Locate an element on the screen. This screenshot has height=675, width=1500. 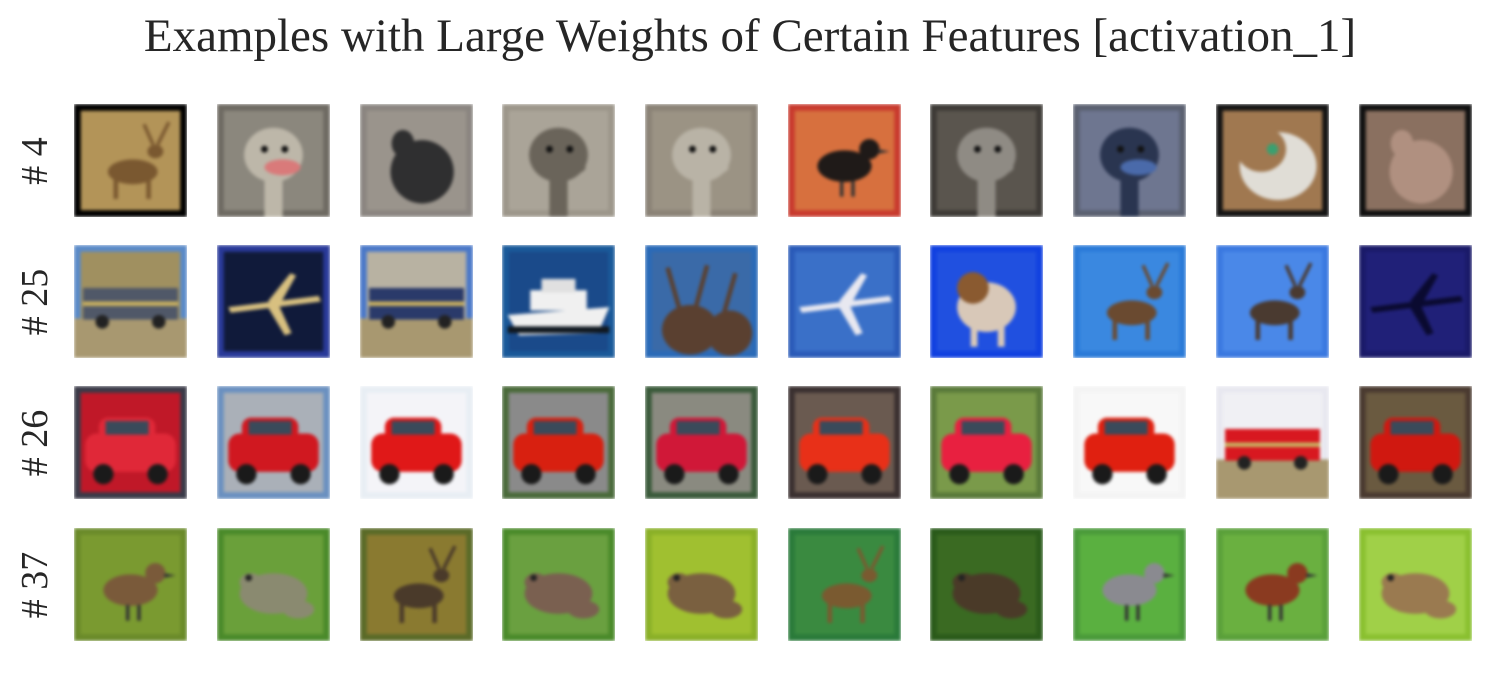
example-image-red-car-front is located at coordinates (1129, 442).